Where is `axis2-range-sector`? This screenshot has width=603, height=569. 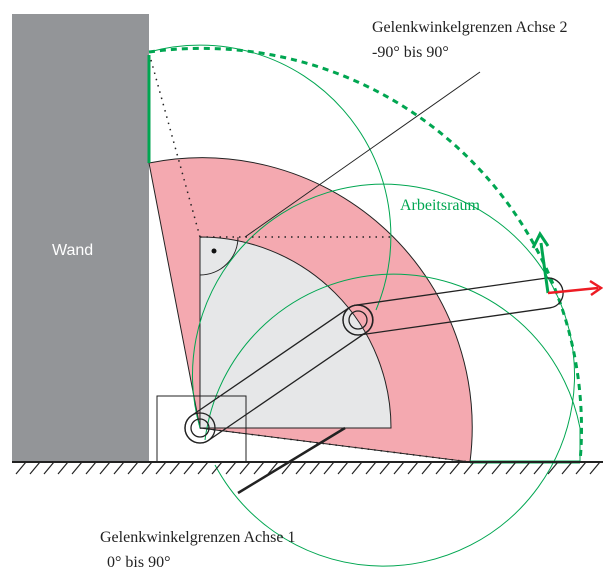
axis2-range-sector is located at coordinates (295, 332).